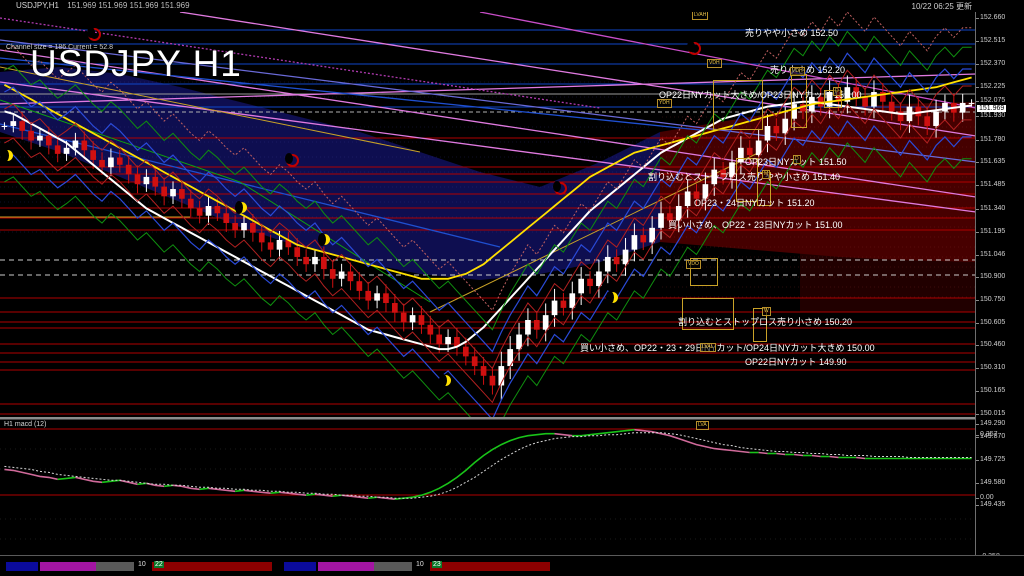 This screenshot has width=1024, height=576. I want to click on price-tick: 149.870, so click(990, 436).